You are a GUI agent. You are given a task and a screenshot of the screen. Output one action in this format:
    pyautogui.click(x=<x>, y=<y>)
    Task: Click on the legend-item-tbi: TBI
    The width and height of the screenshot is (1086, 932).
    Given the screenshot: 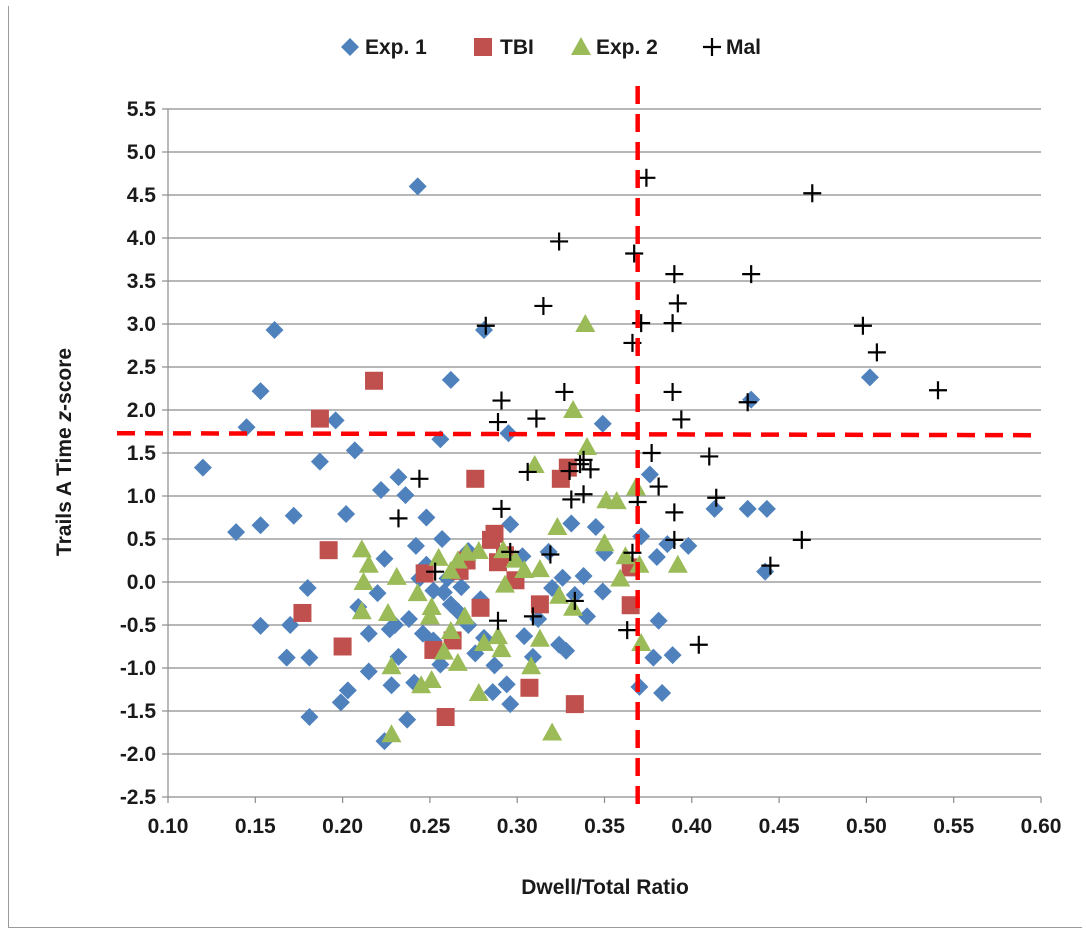 What is the action you would take?
    pyautogui.click(x=504, y=47)
    